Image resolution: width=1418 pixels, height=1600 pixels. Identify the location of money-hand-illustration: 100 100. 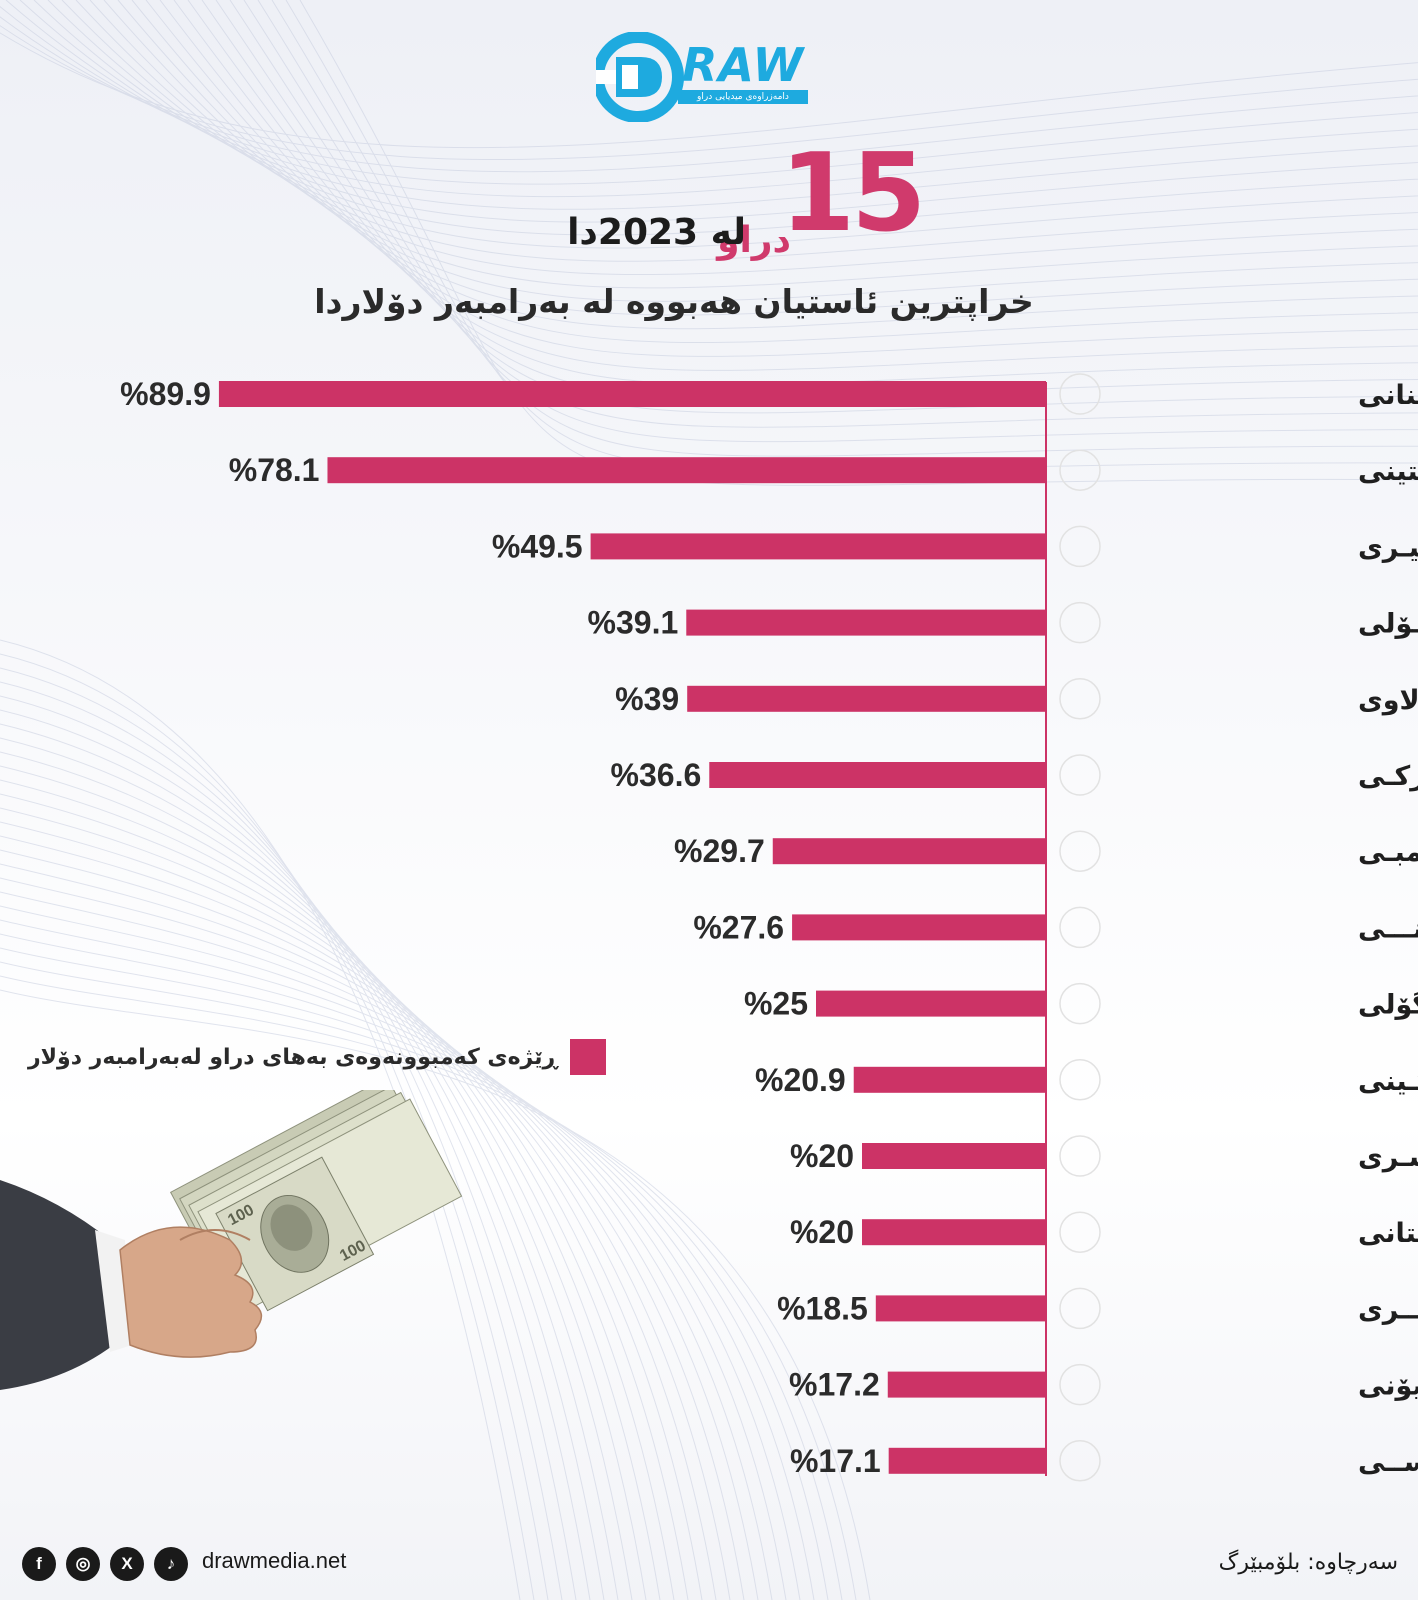
(231, 1240).